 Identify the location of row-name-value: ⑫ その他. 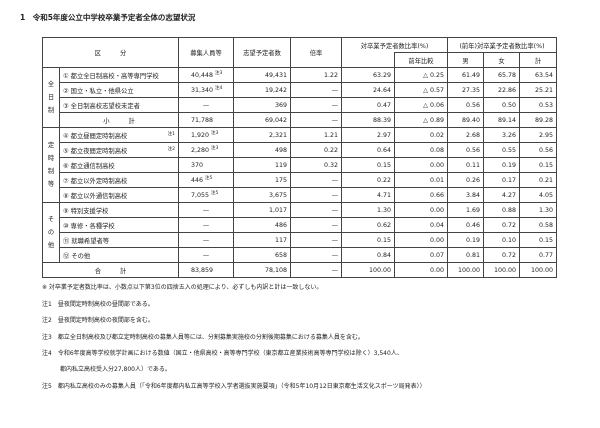
(77, 256).